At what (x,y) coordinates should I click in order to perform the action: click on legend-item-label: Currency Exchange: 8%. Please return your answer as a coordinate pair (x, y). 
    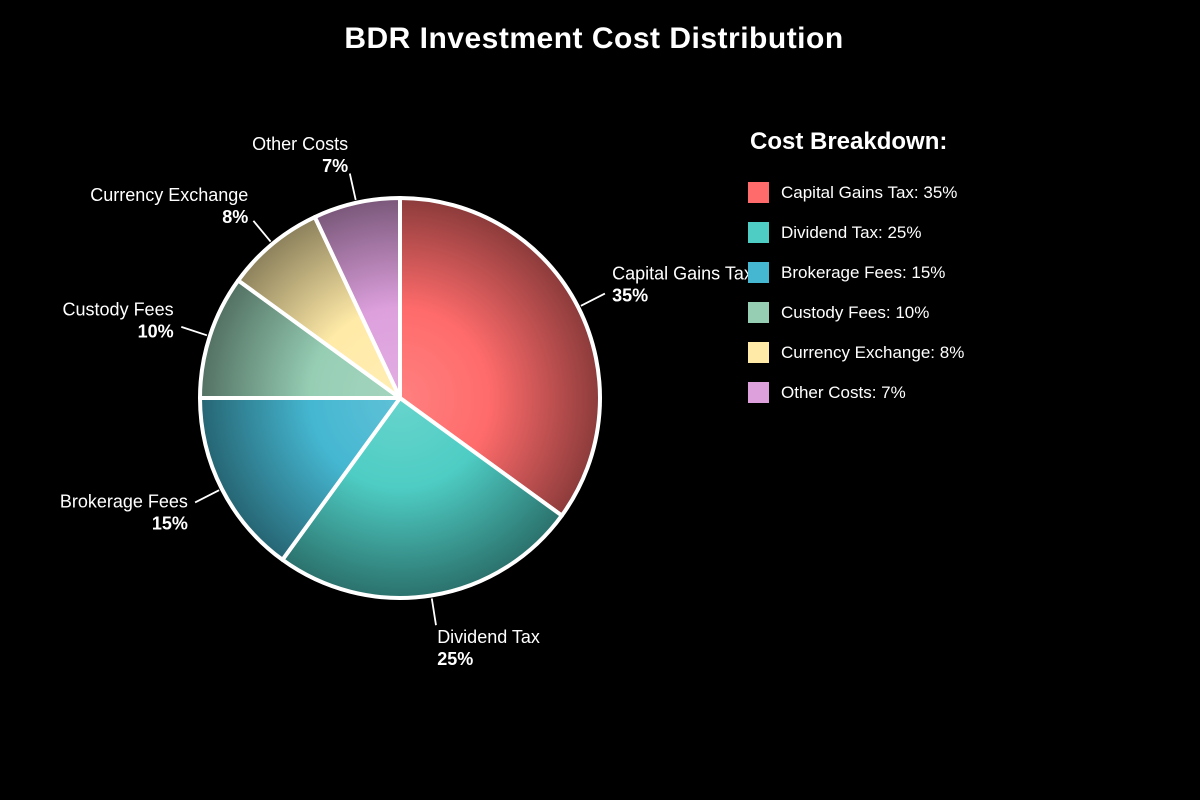
    Looking at the image, I should click on (873, 352).